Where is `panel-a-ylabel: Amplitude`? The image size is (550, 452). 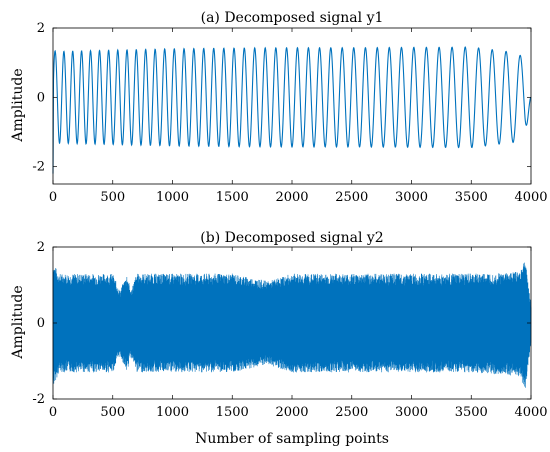 panel-a-ylabel: Amplitude is located at coordinates (18, 105).